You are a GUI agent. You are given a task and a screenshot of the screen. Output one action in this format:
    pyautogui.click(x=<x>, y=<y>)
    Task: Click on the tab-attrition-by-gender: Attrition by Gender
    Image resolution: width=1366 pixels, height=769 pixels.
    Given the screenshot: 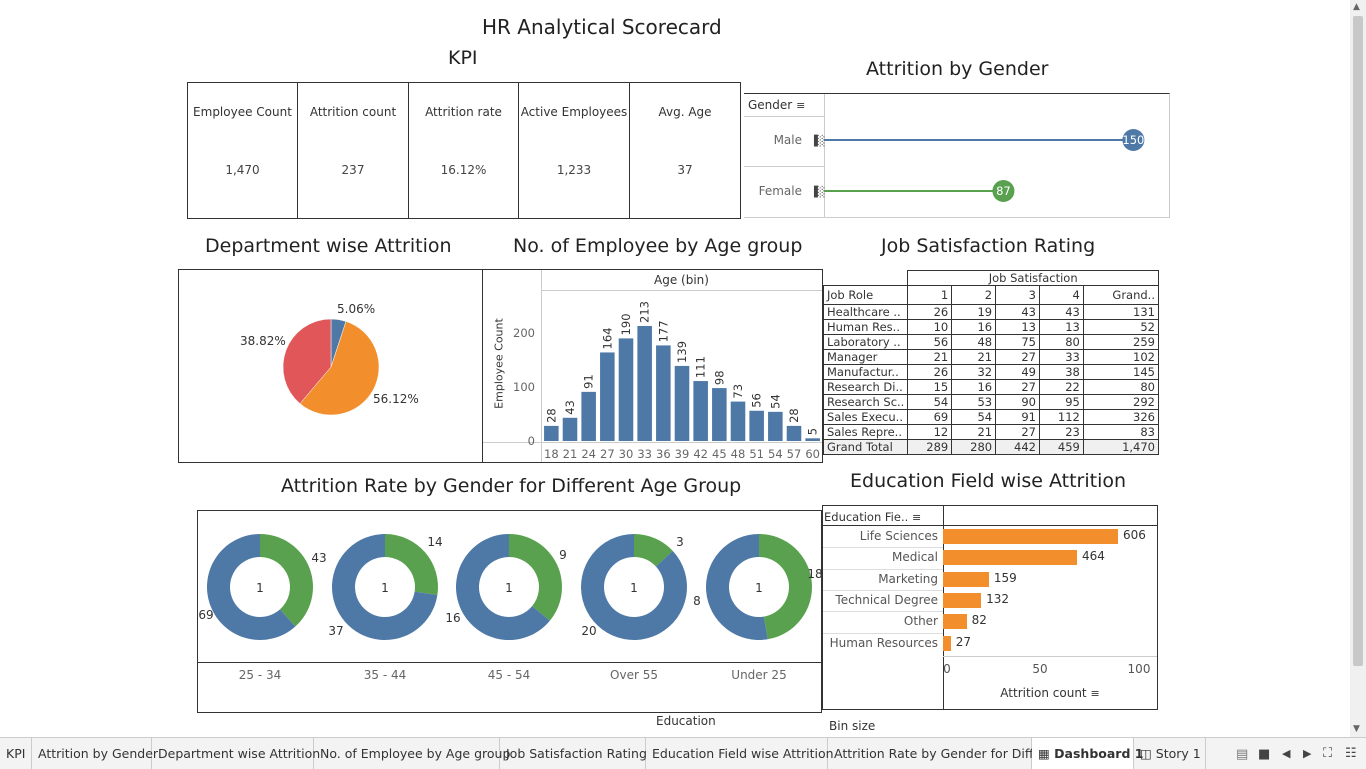 What is the action you would take?
    pyautogui.click(x=95, y=753)
    